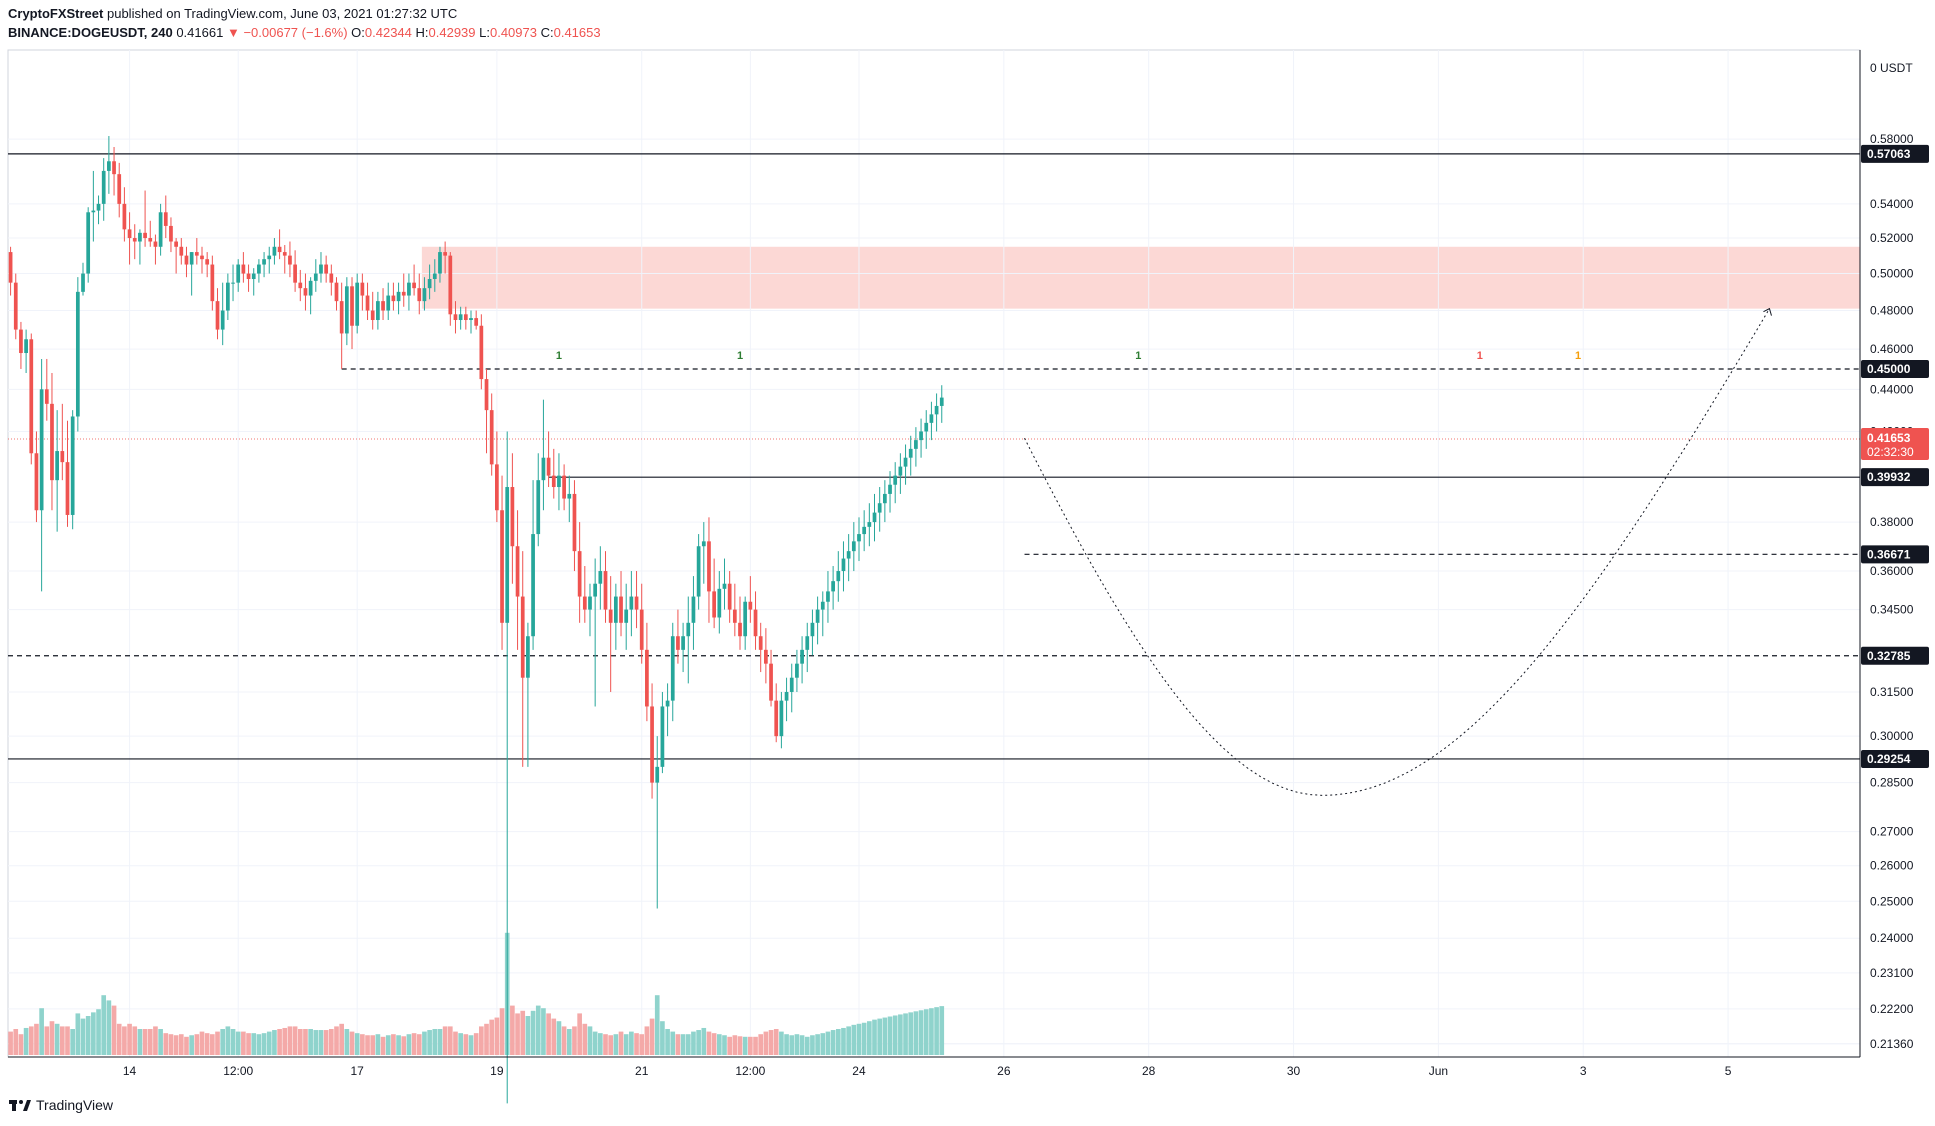 This screenshot has width=1935, height=1126. What do you see at coordinates (1891, 68) in the screenshot?
I see `currency-label: 0 USDT` at bounding box center [1891, 68].